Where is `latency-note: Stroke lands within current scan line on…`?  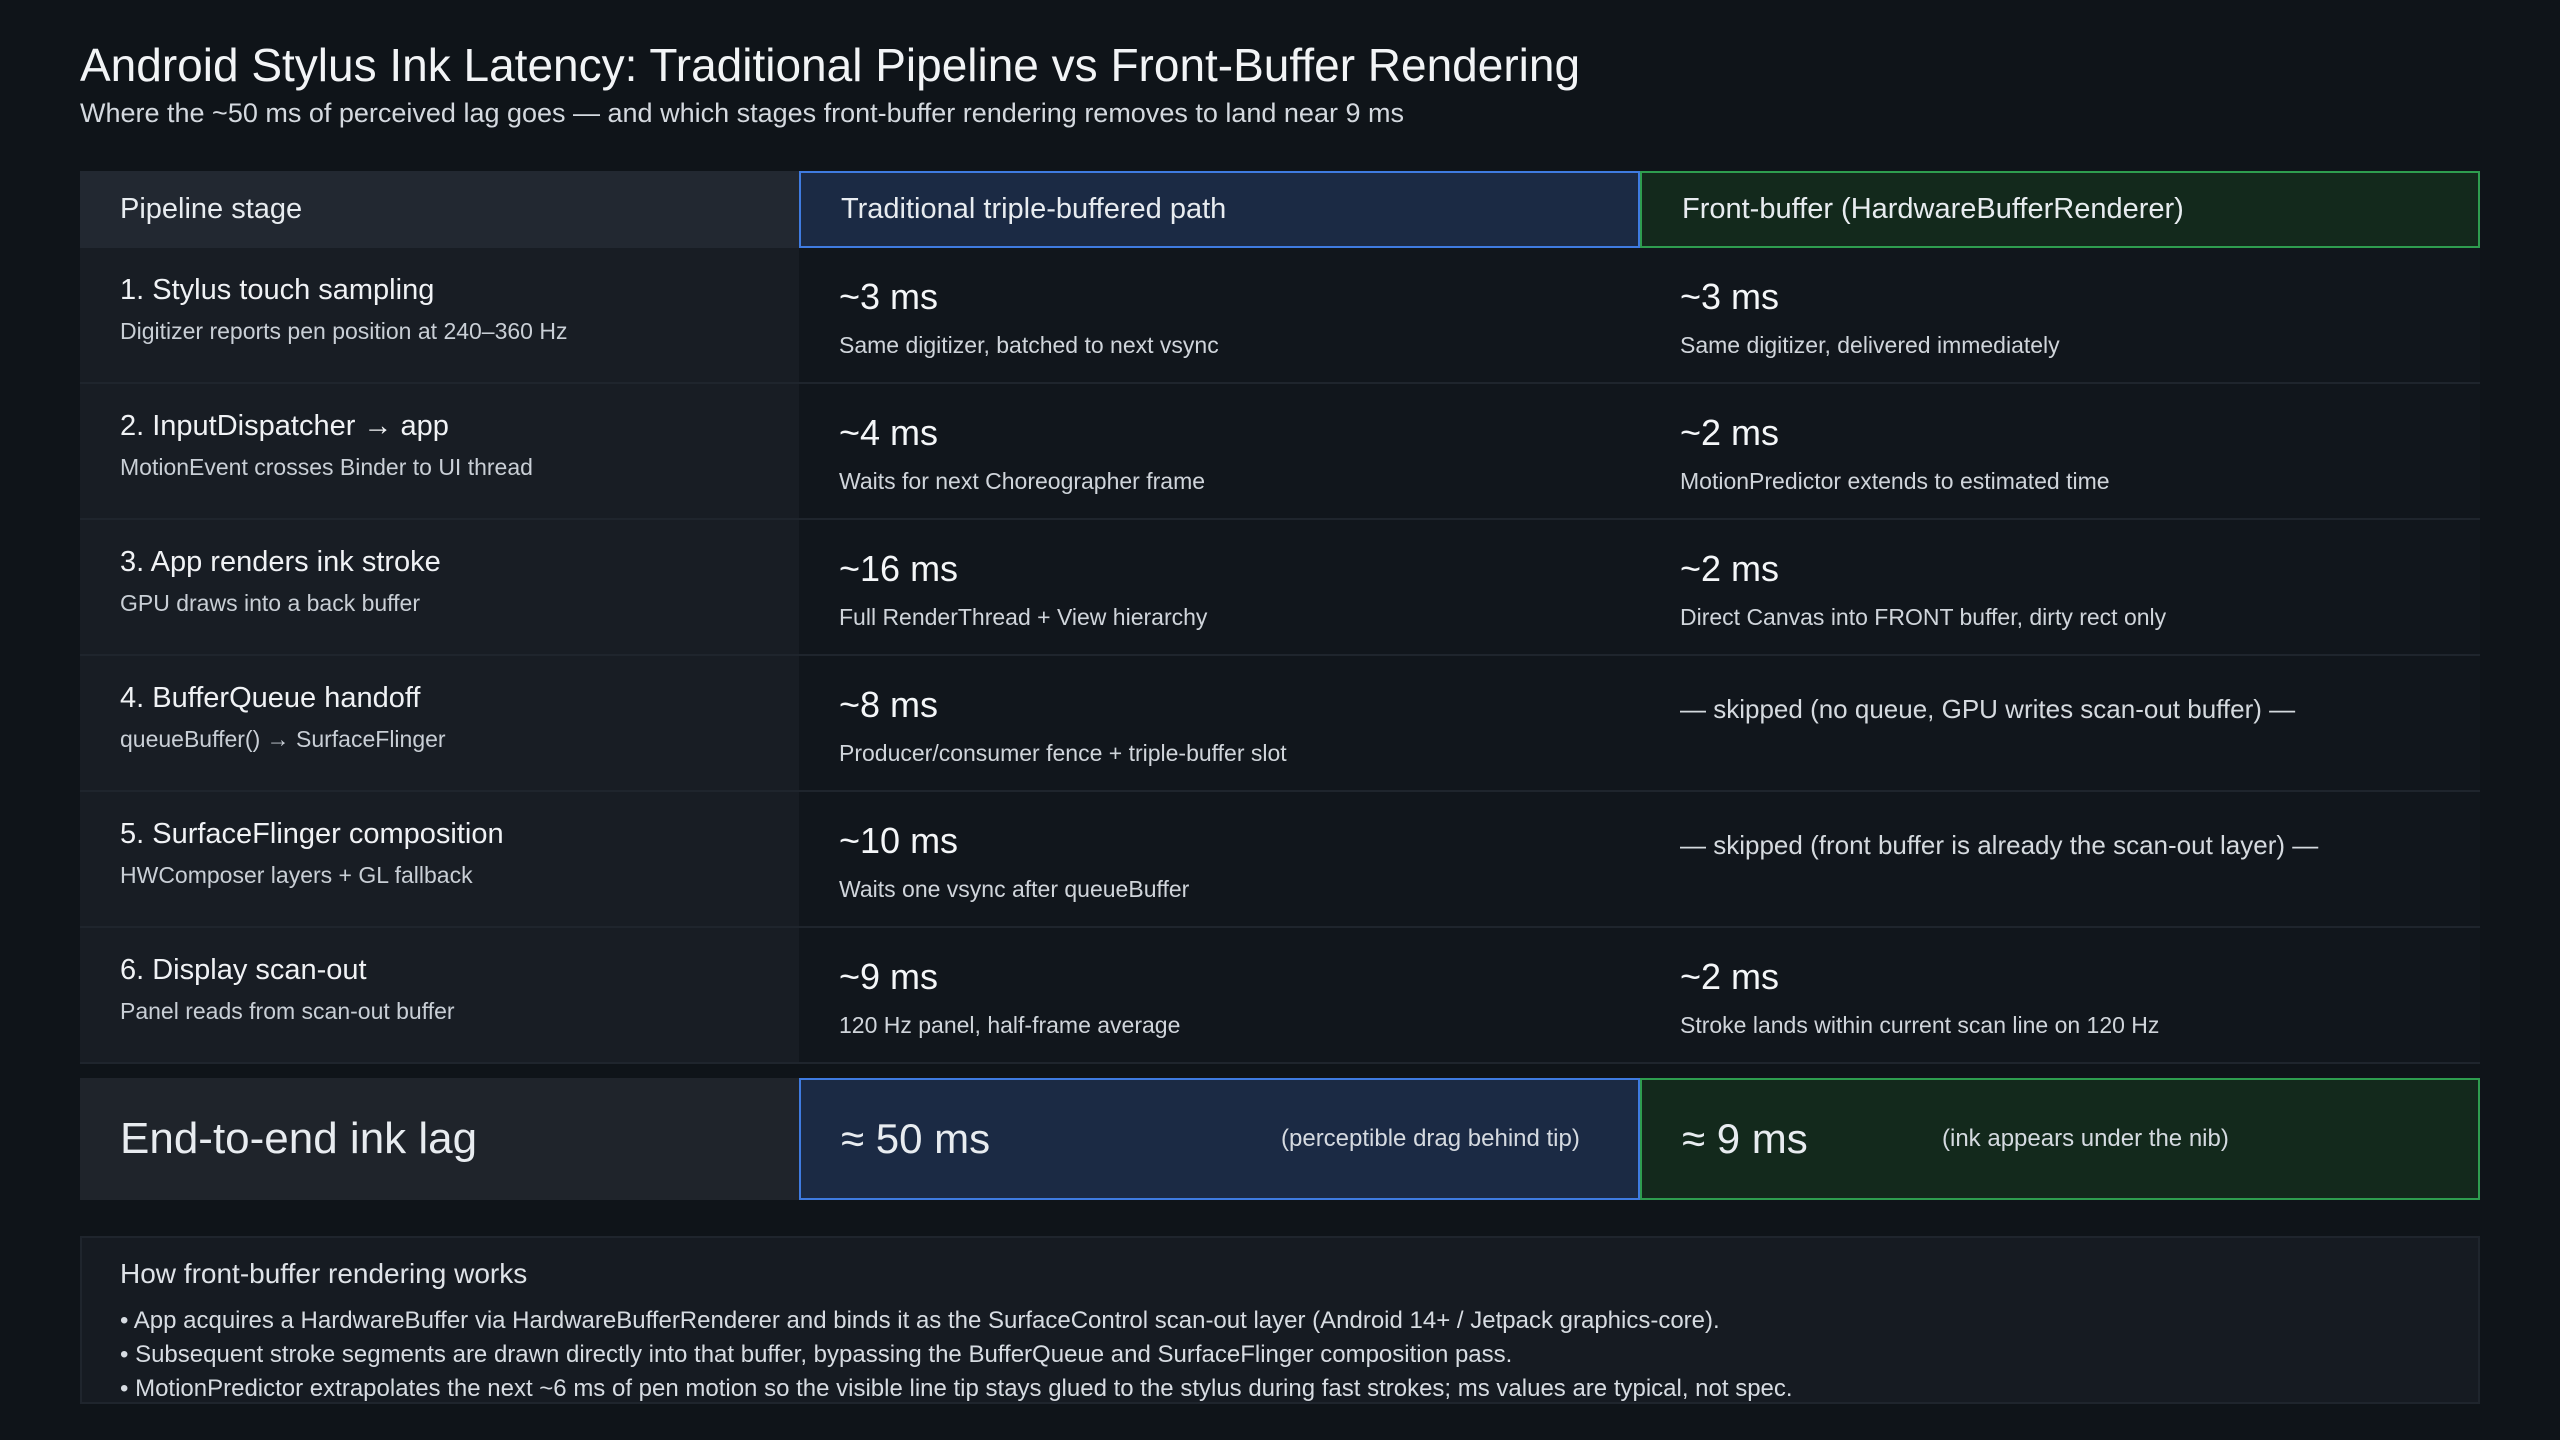 latency-note: Stroke lands within current scan line on… is located at coordinates (1920, 1025).